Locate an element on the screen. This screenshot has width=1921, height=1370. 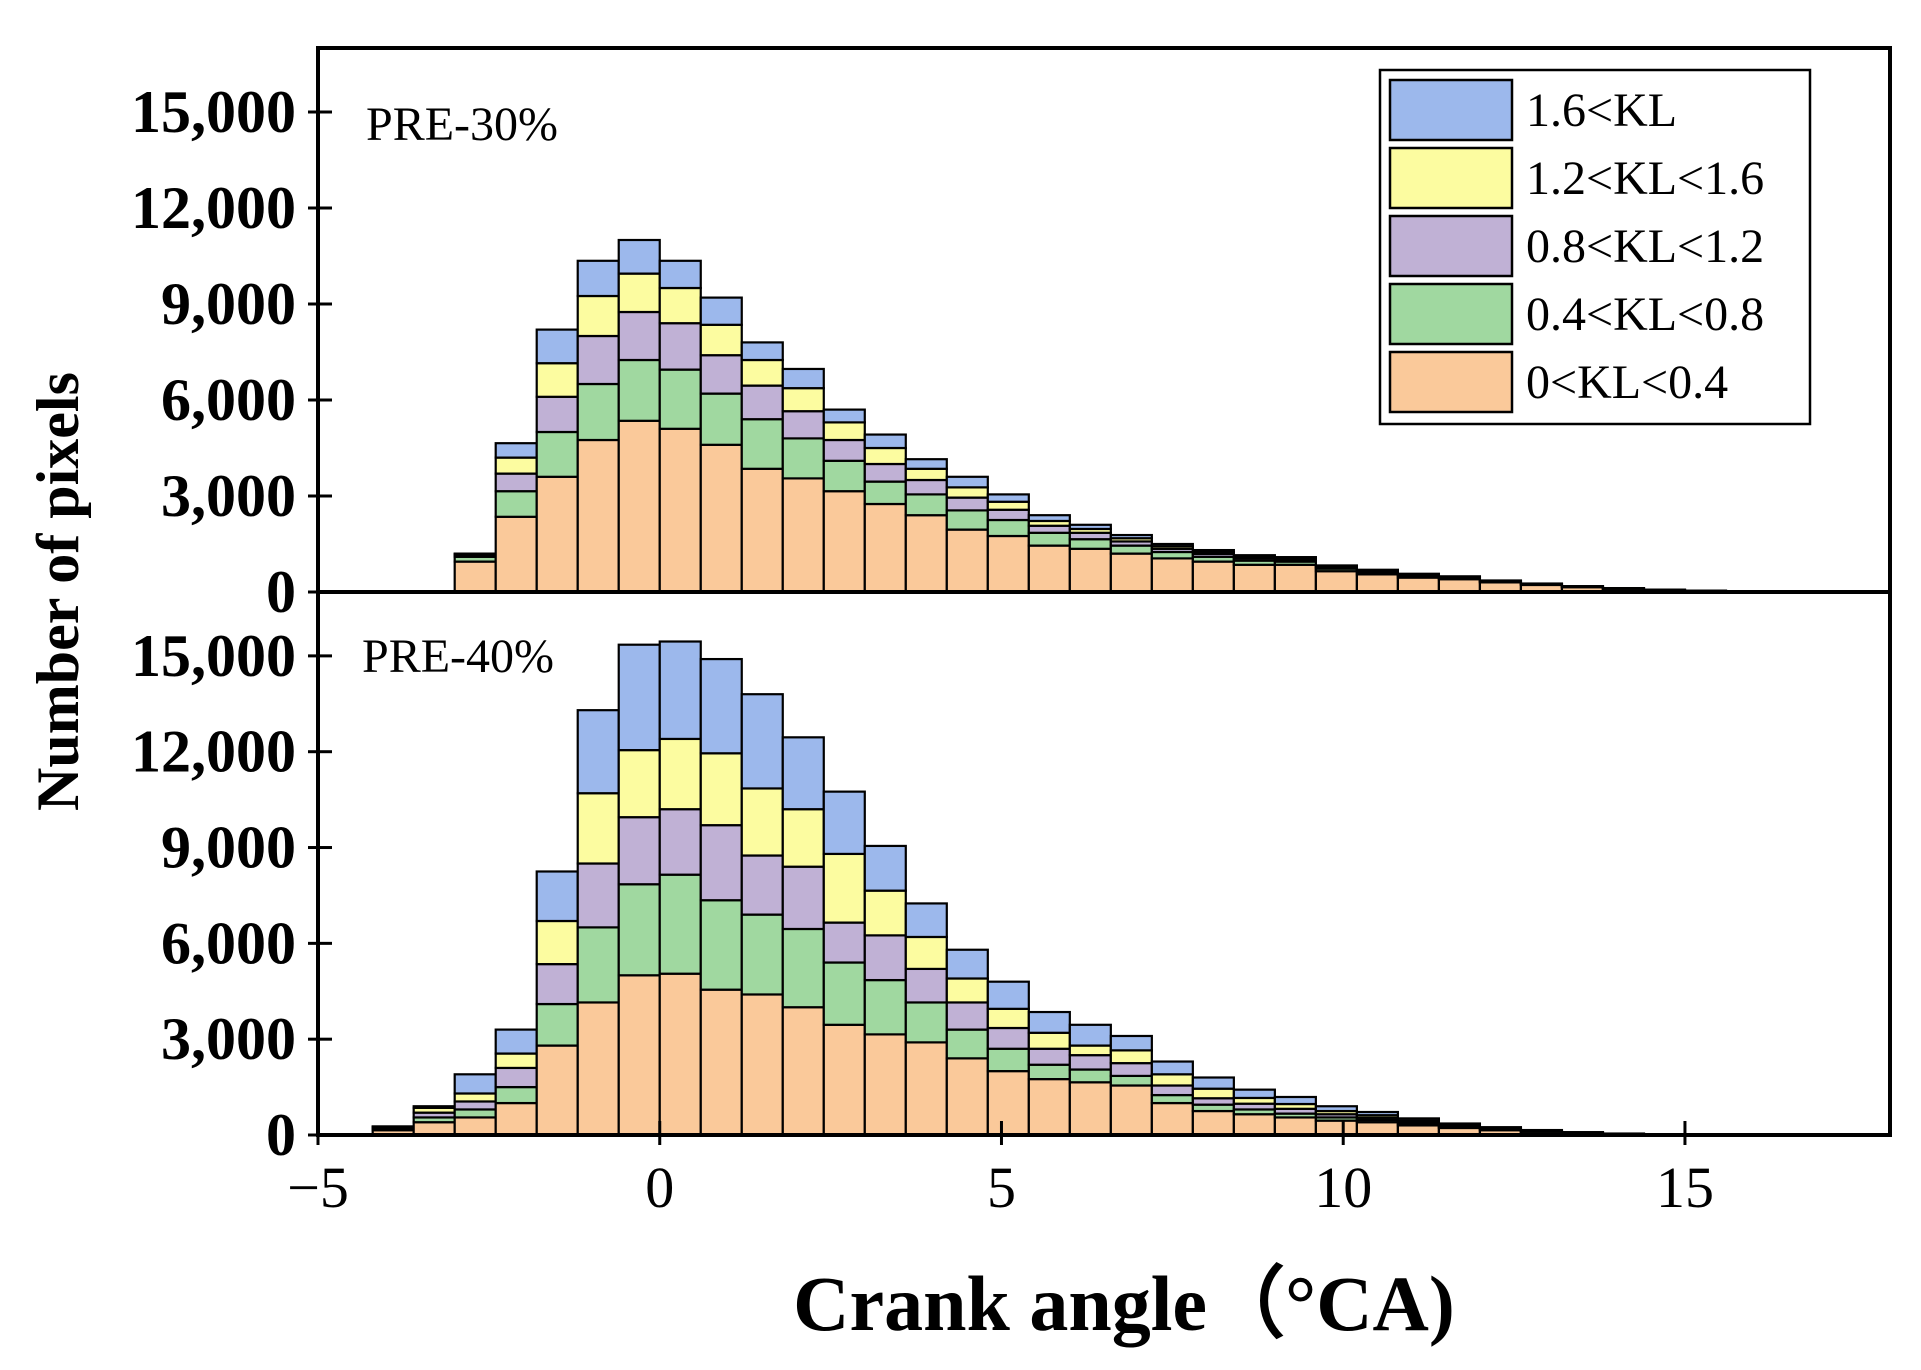
y-tick-label: 3,000 is located at coordinates (228, 1039).